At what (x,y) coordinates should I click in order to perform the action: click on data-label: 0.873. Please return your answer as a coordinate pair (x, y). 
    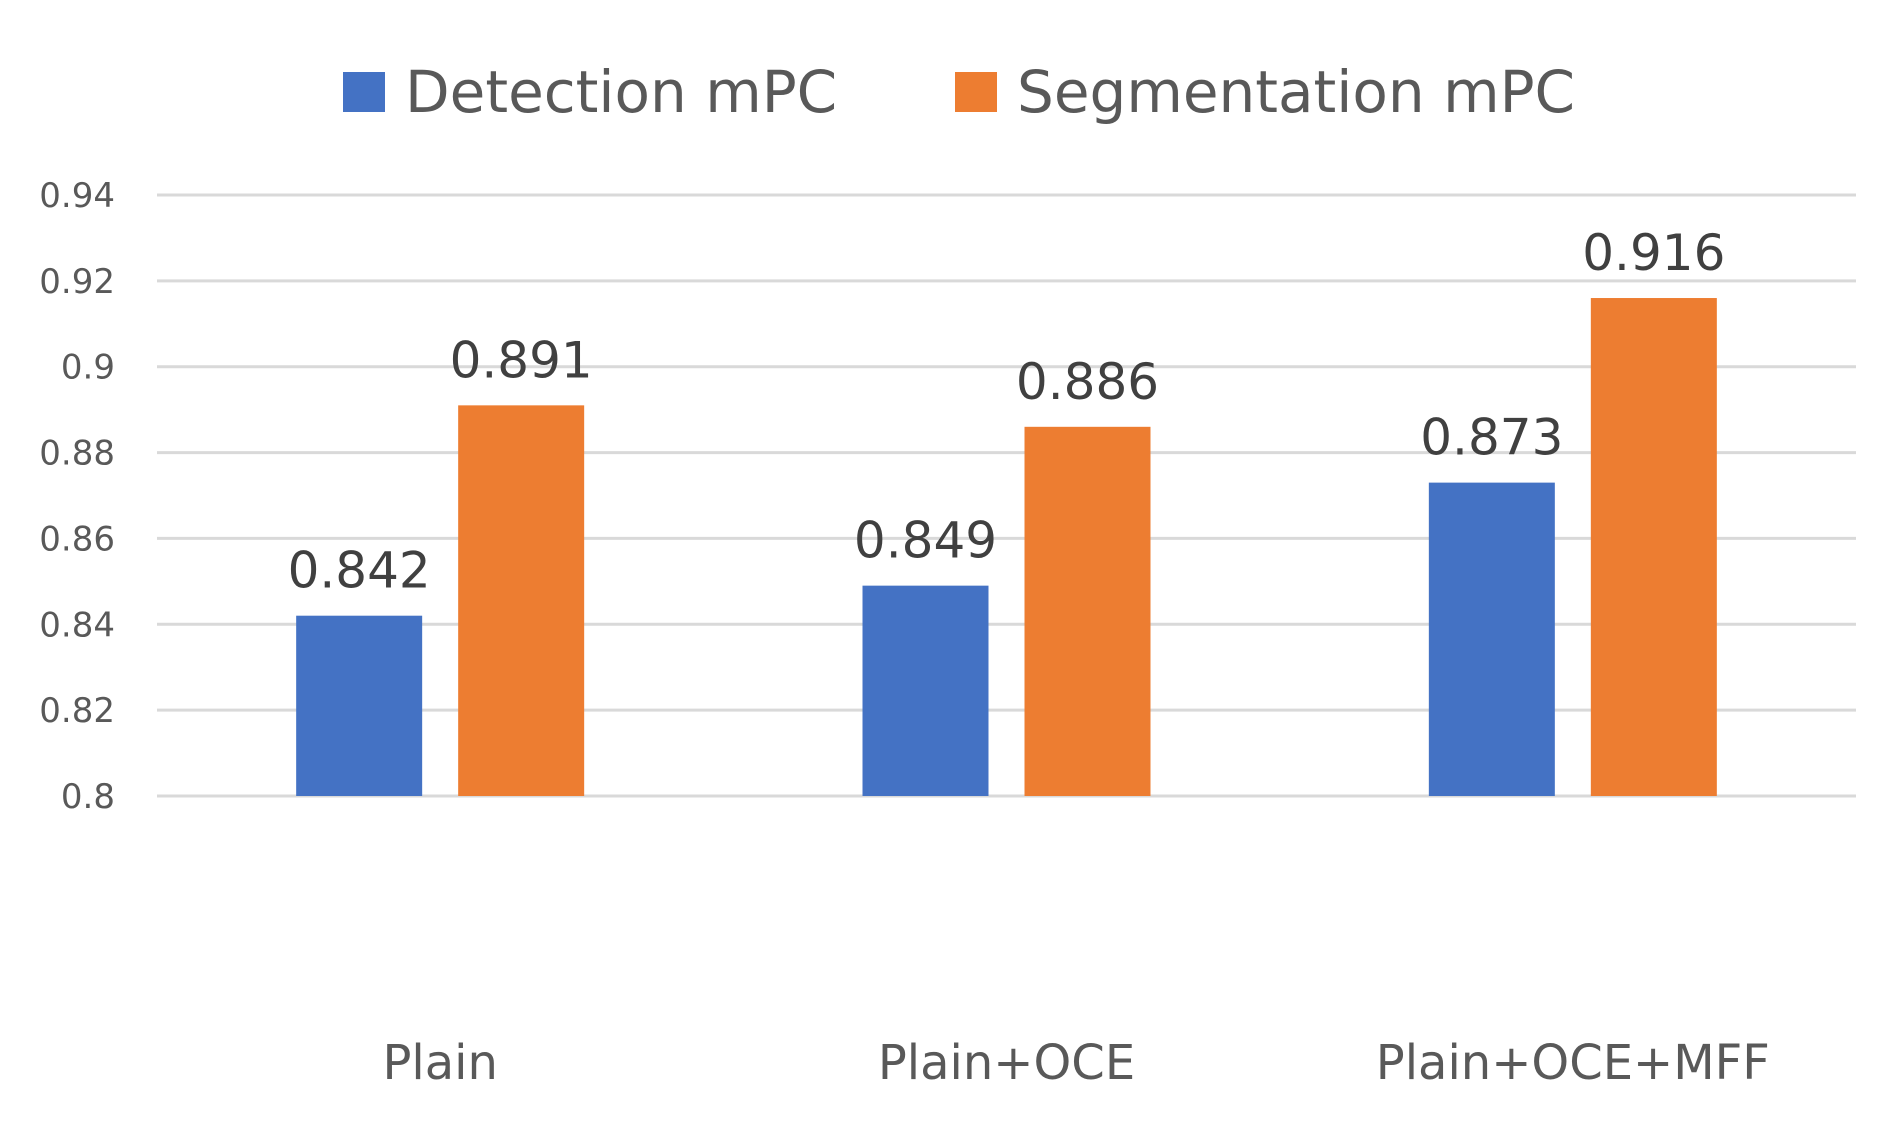
    Looking at the image, I should click on (1491, 438).